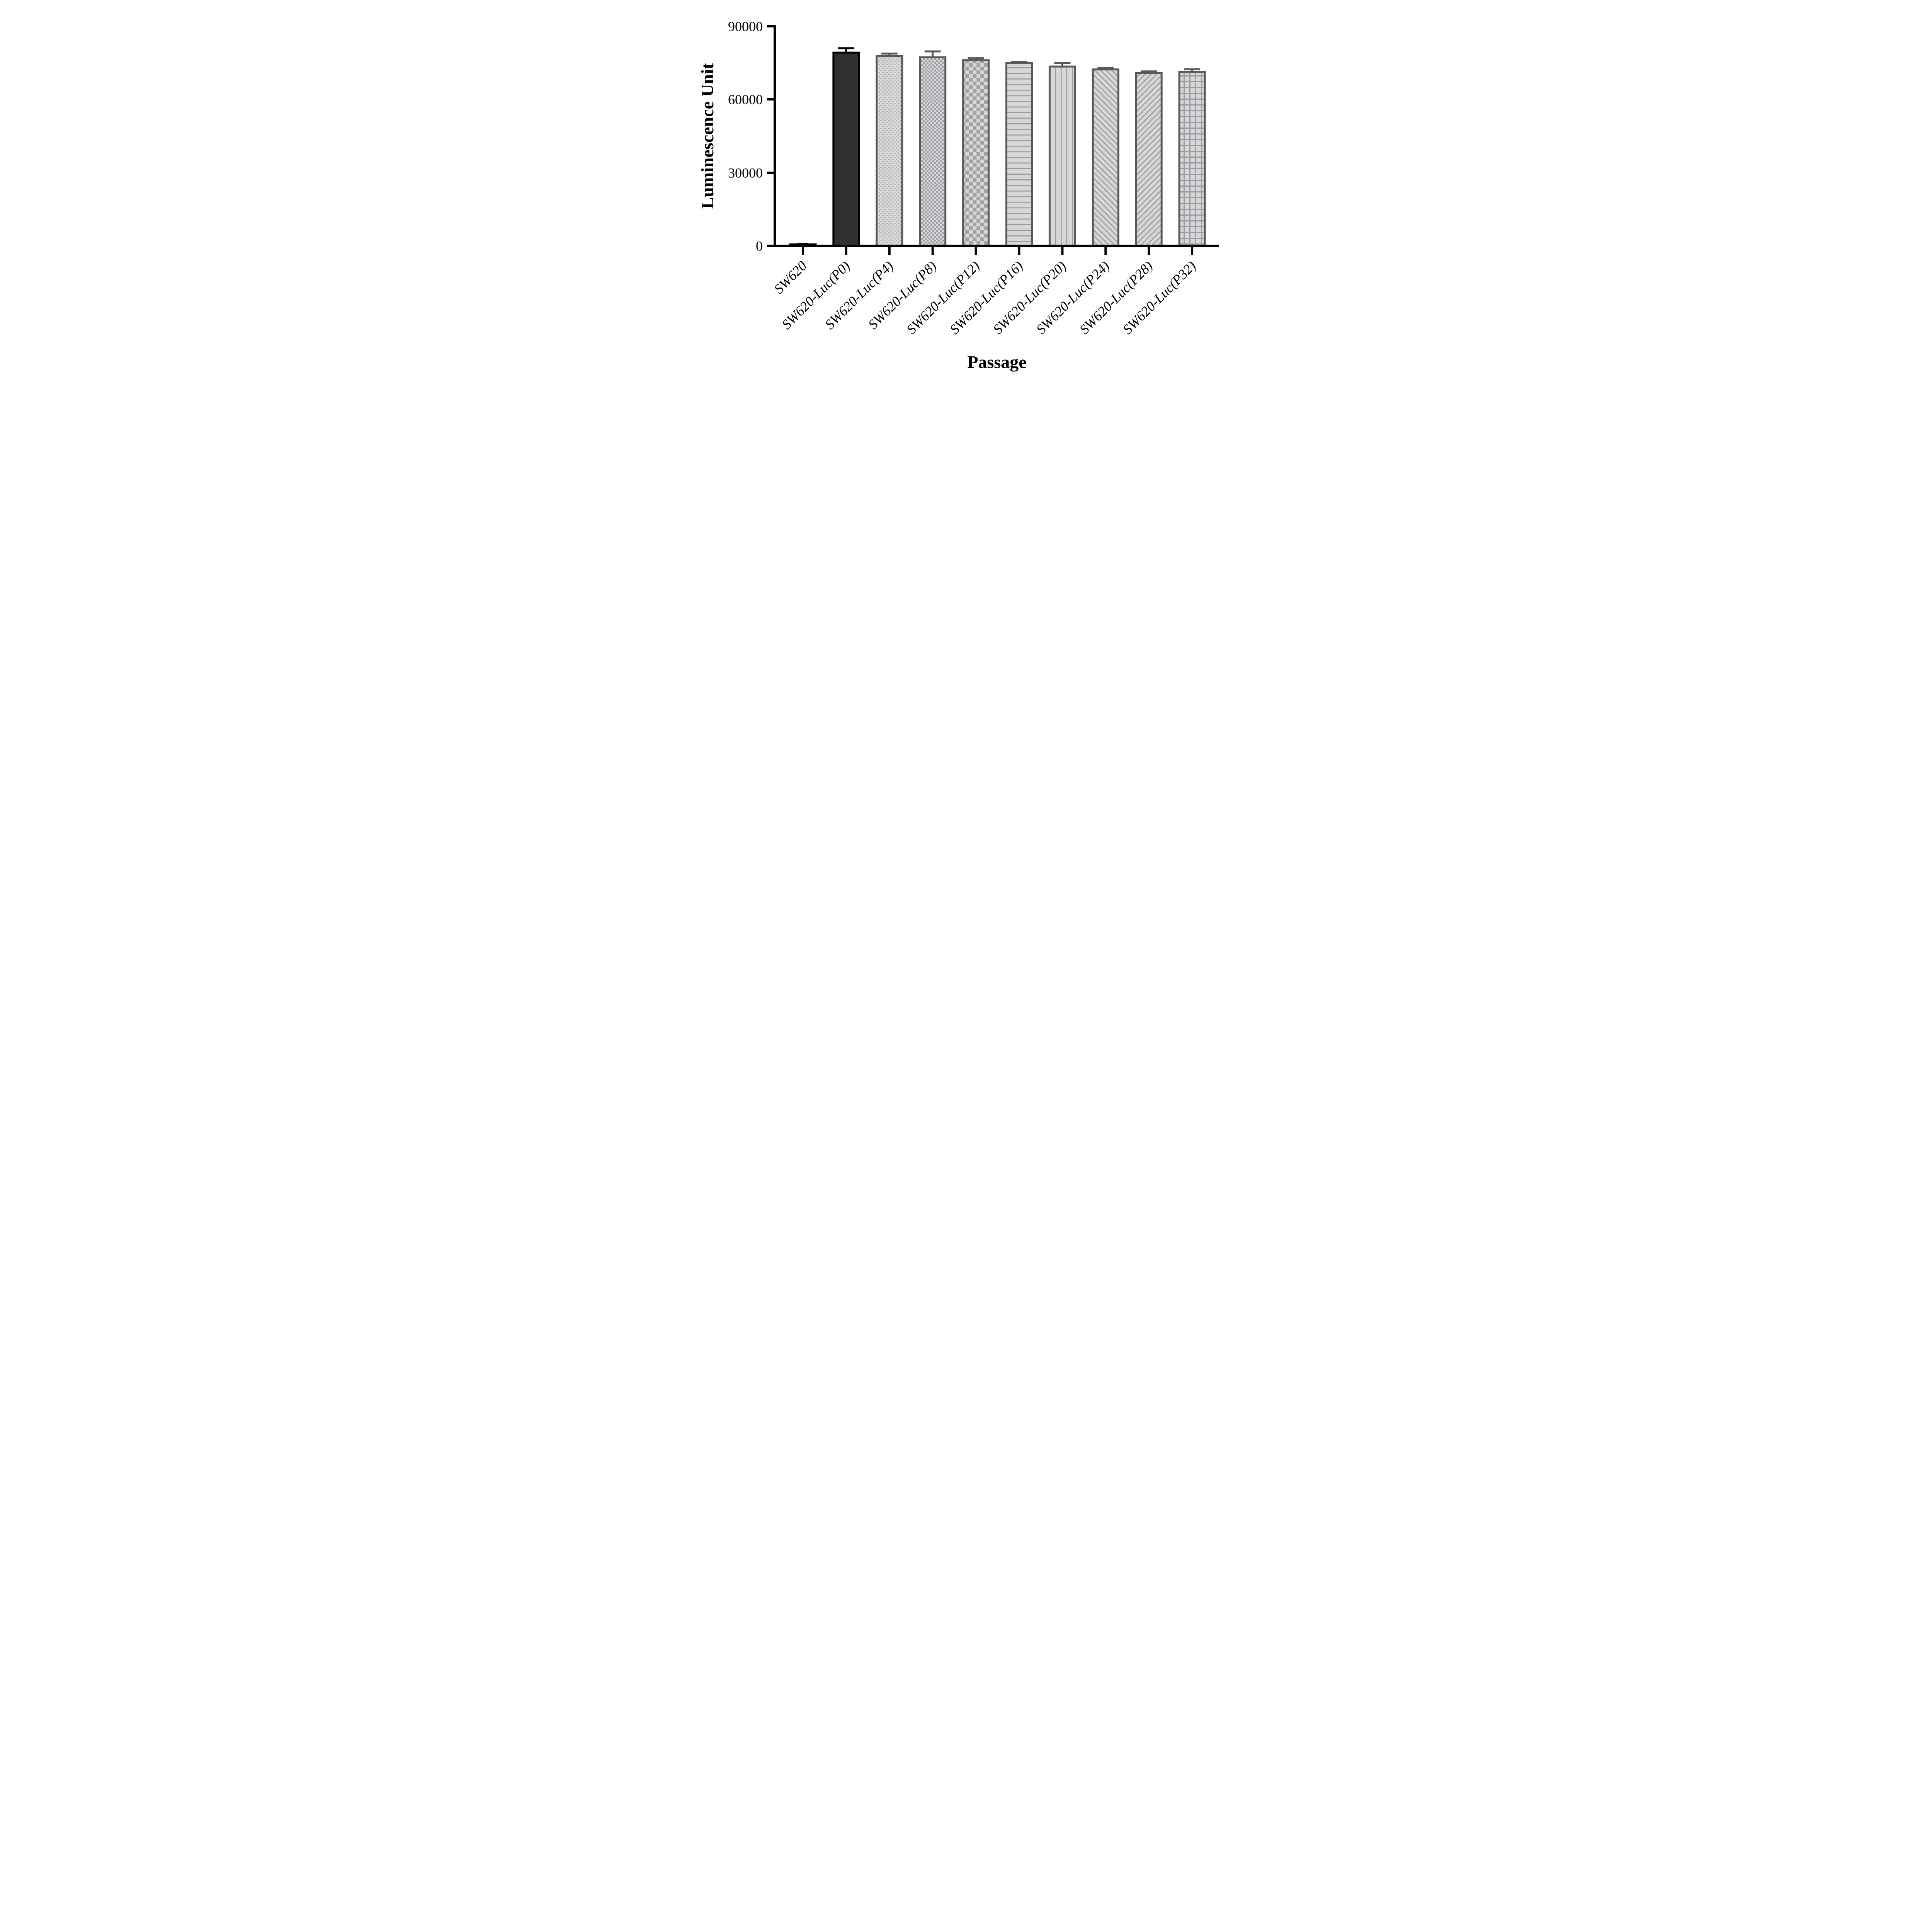  What do you see at coordinates (1072, 297) in the screenshot?
I see `x-label-sw620-luc-p24: SW620-Luc(P24)` at bounding box center [1072, 297].